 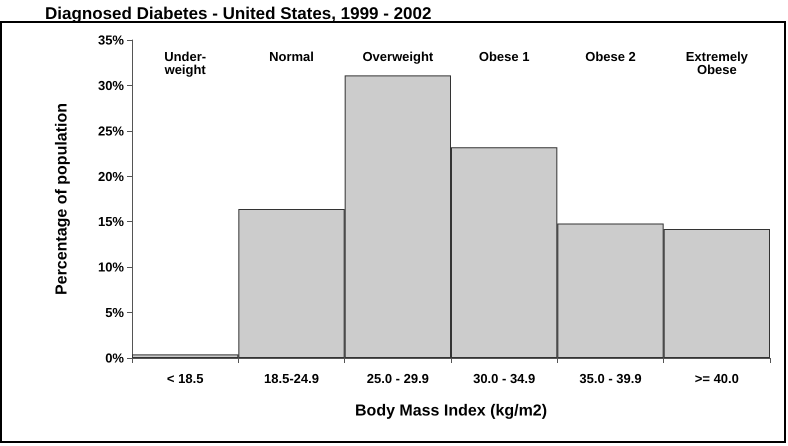 What do you see at coordinates (398, 56) in the screenshot?
I see `annotation: Overweight` at bounding box center [398, 56].